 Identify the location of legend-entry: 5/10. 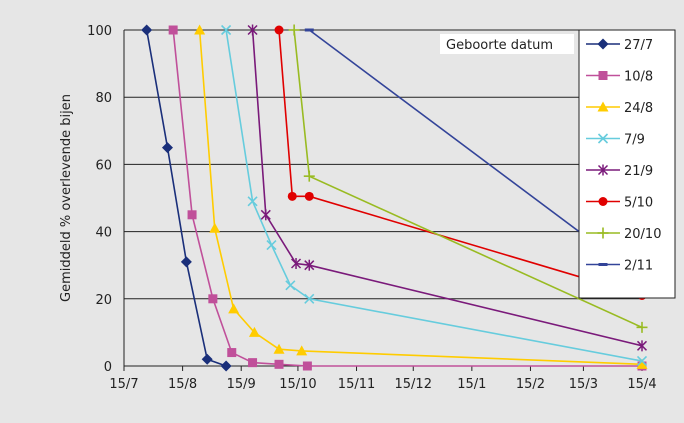
(619, 203).